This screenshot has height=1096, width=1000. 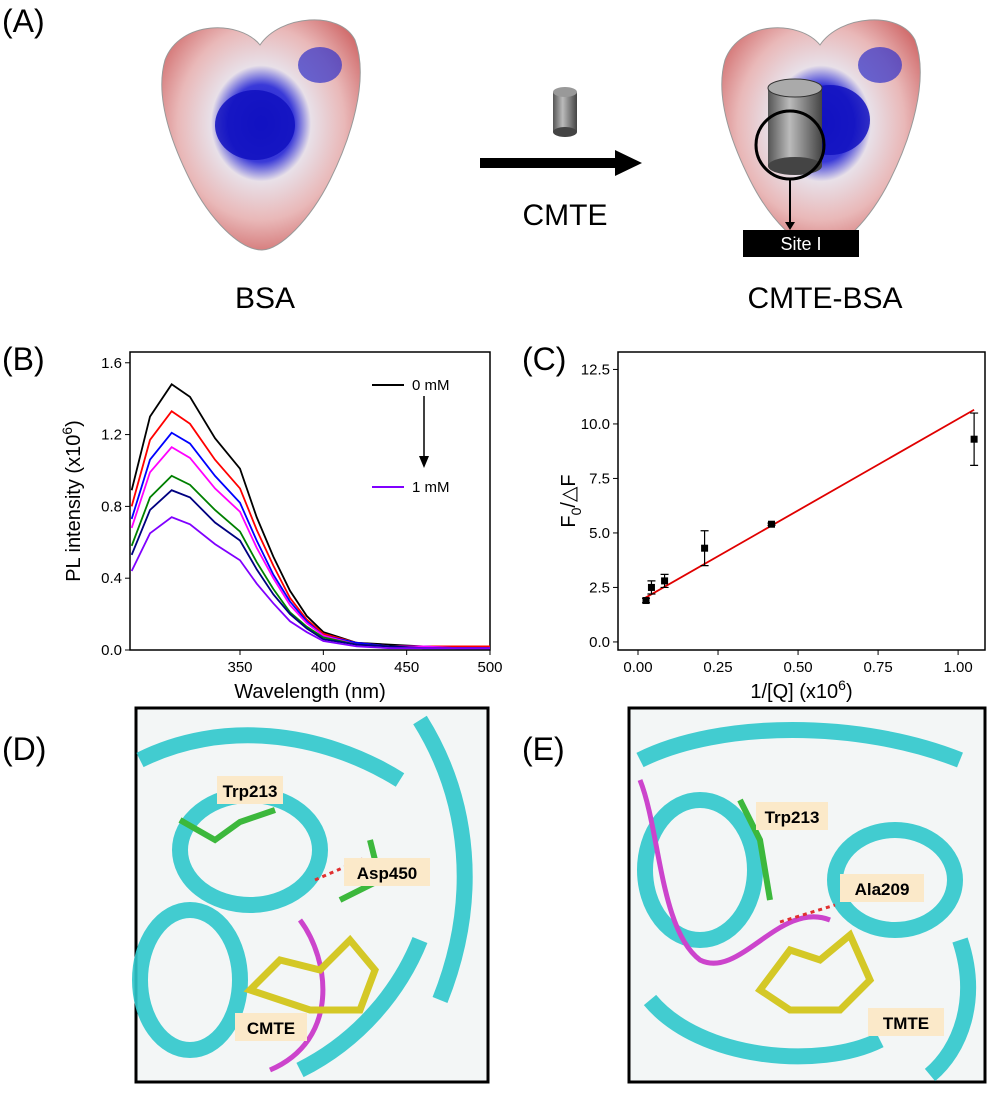 I want to click on axis-label-part: /△F, so click(x=569, y=490).